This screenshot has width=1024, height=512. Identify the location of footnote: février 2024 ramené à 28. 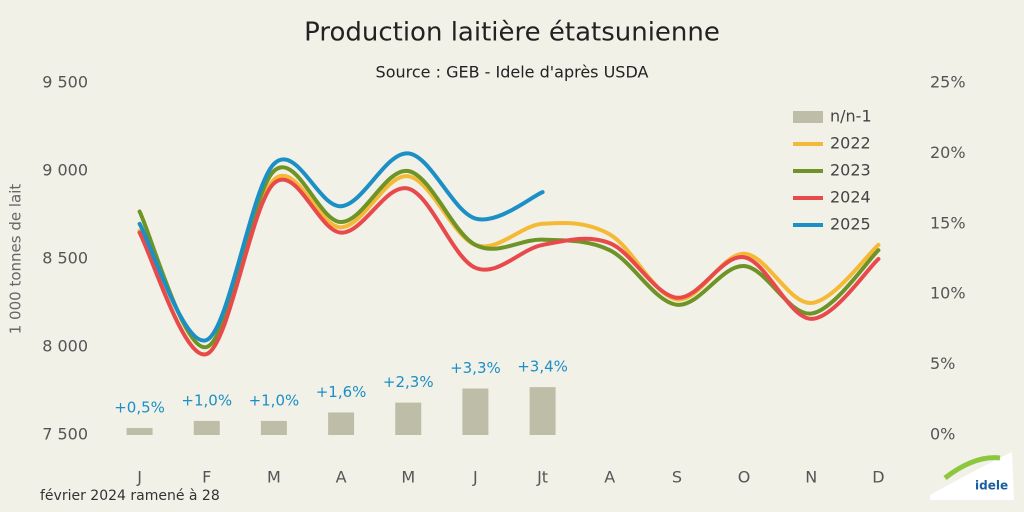
(130, 496).